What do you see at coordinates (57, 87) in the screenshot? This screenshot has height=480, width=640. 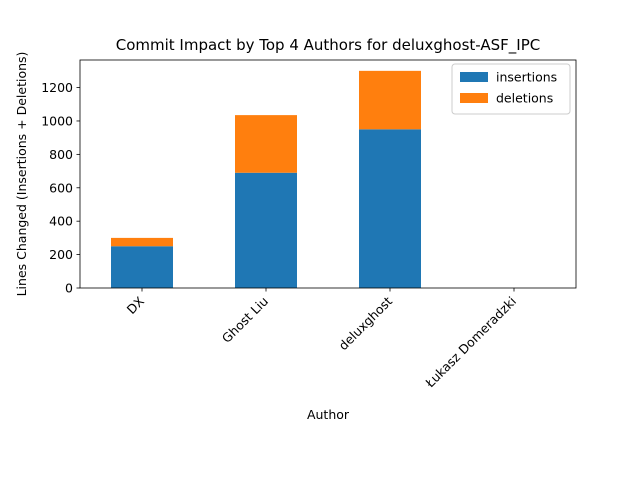 I see `y-tick-label-6: 1200` at bounding box center [57, 87].